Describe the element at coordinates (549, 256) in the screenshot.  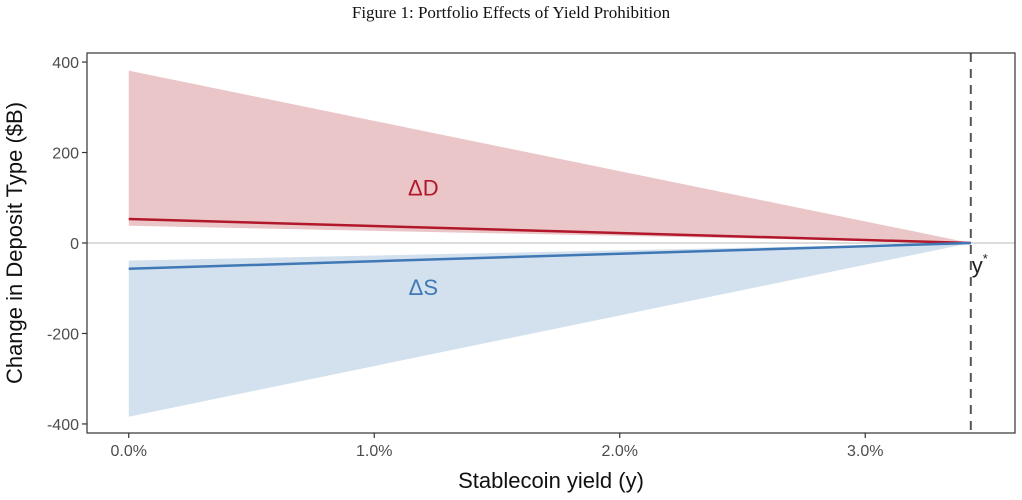
I see `stablecoins-line` at that location.